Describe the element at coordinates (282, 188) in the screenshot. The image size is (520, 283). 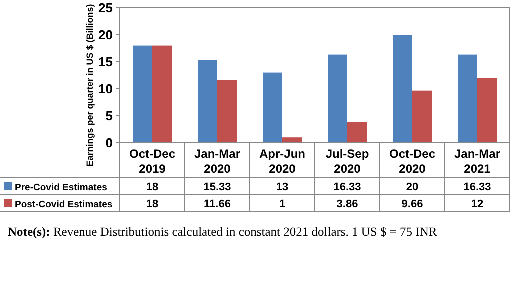
I see `data-label: 13` at that location.